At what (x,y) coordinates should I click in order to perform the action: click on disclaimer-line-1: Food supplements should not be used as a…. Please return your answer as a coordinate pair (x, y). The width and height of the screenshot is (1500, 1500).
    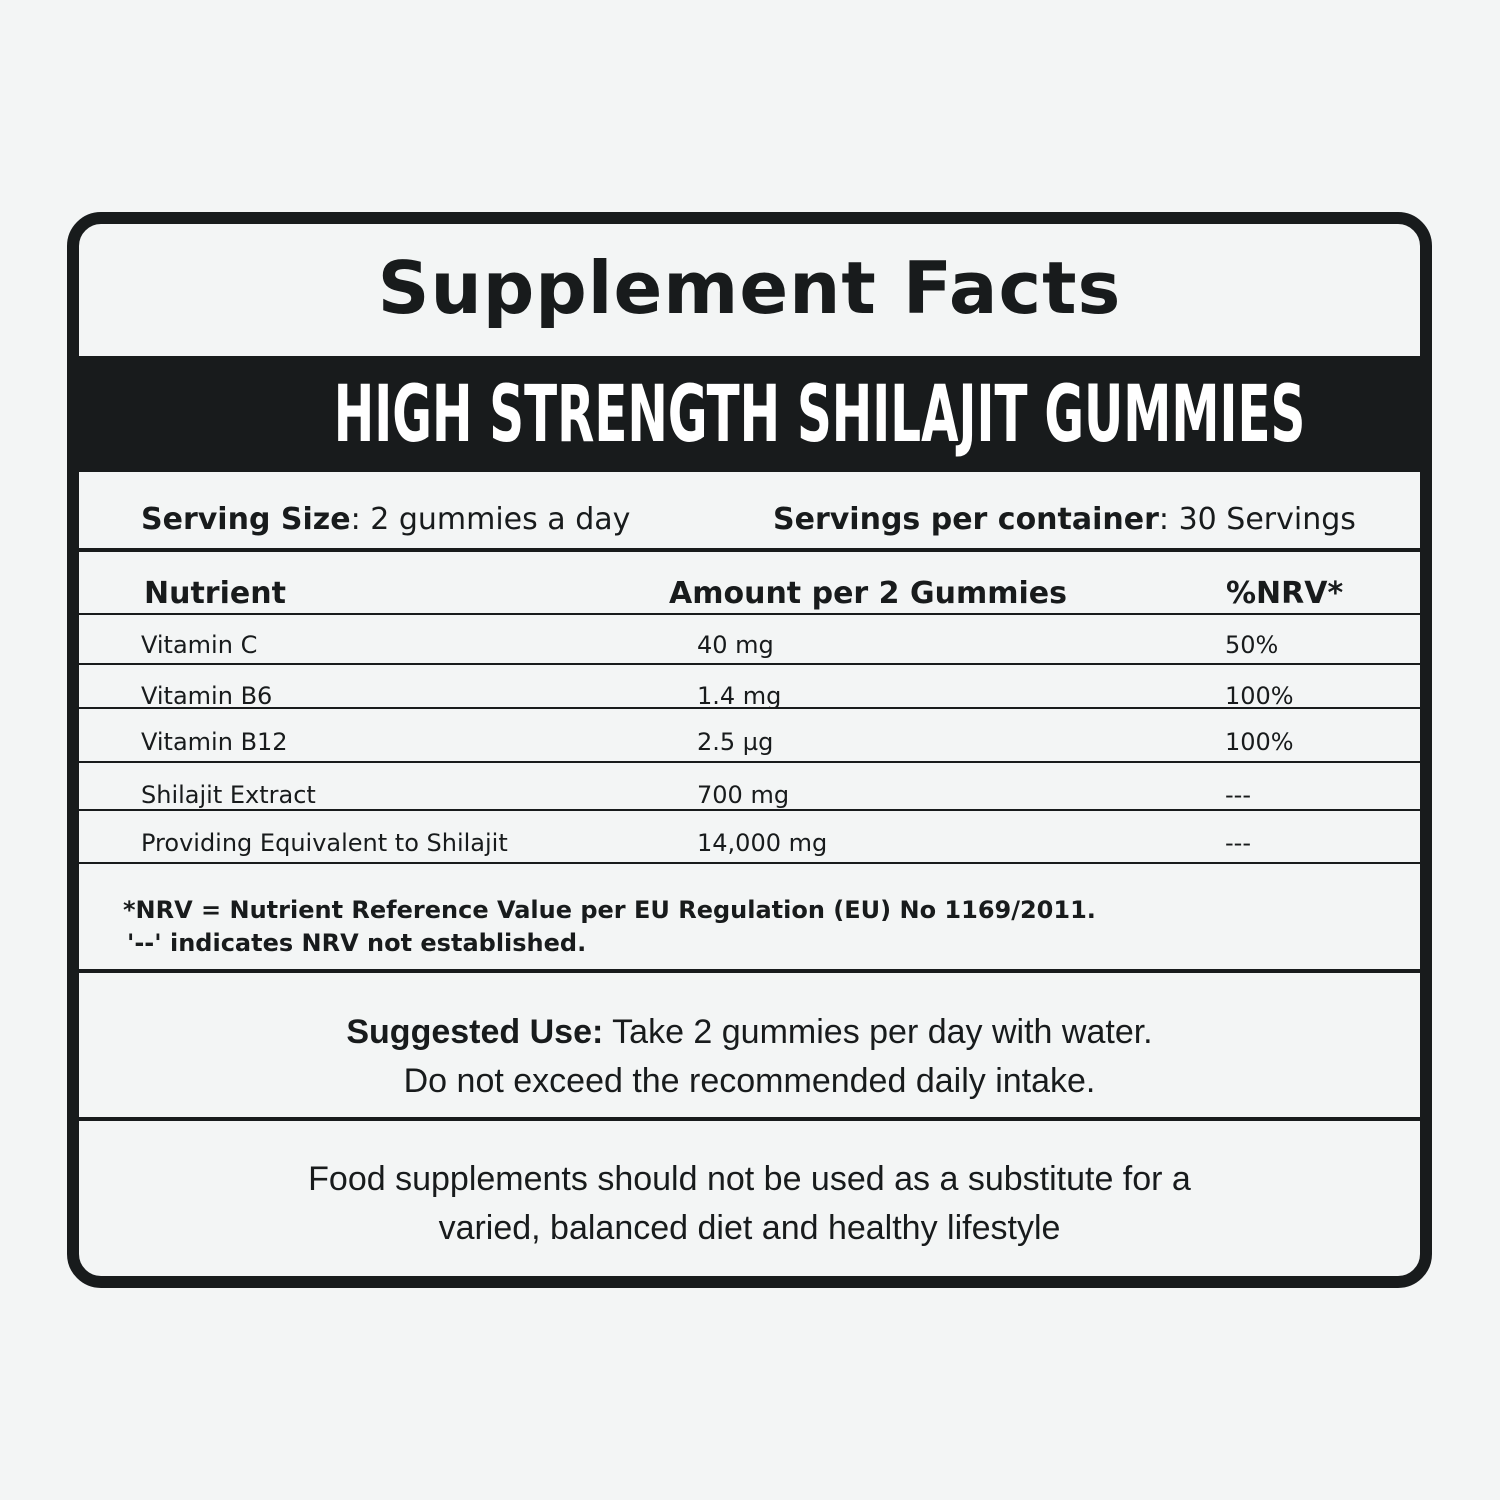
    Looking at the image, I should click on (749, 1179).